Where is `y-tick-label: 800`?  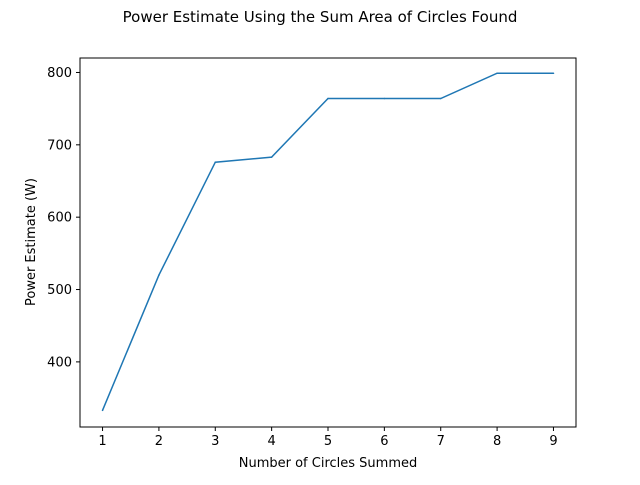
y-tick-label: 800 is located at coordinates (59, 73).